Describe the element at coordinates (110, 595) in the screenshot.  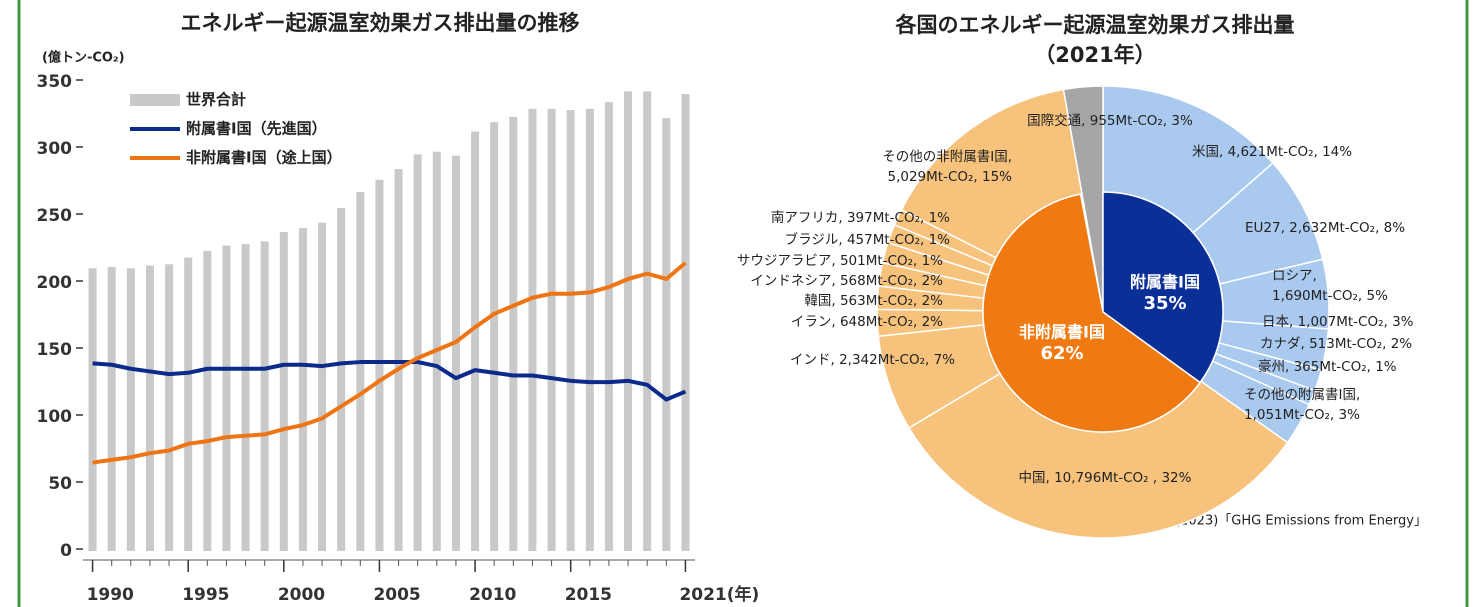
I see `x-tick-label: 1990` at that location.